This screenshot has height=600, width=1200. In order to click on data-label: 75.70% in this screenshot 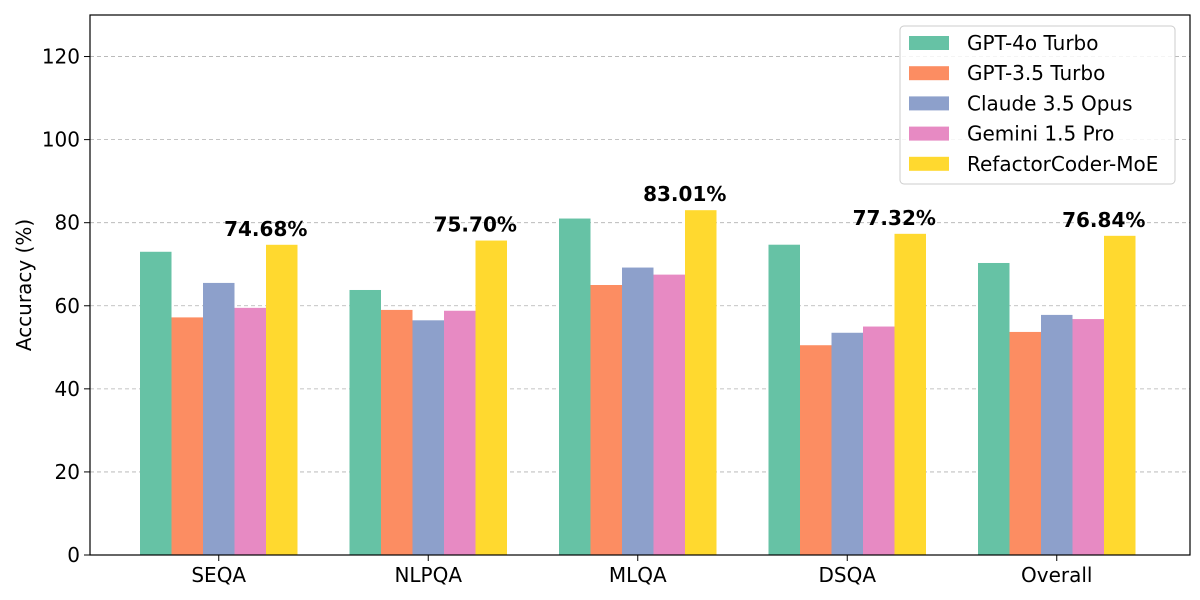, I will do `click(475, 225)`.